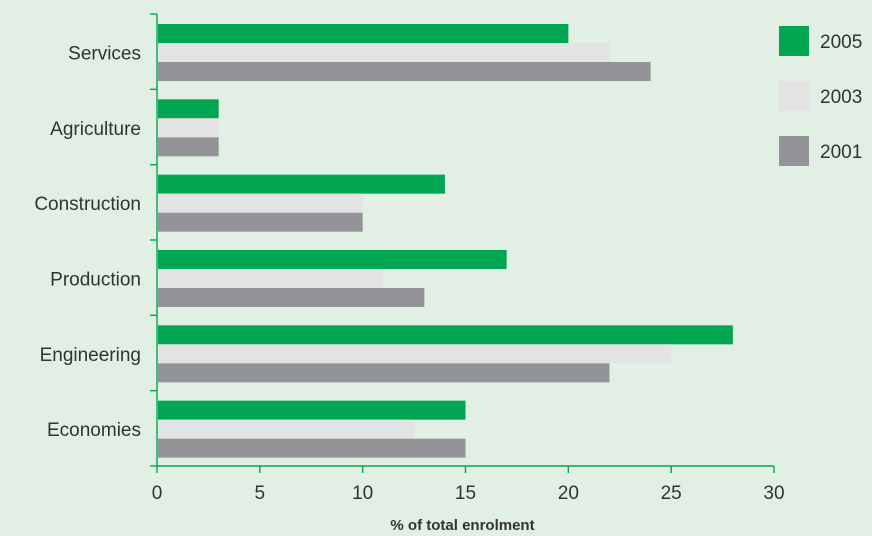 The width and height of the screenshot is (872, 536). I want to click on bar-construction-2005, so click(301, 184).